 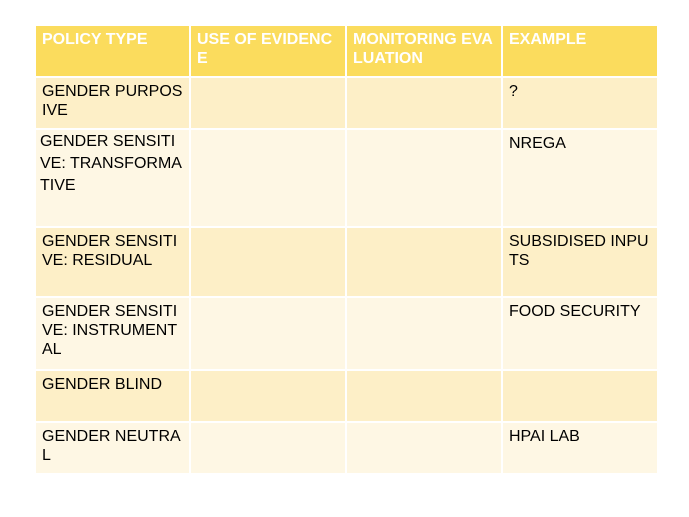 What do you see at coordinates (580, 103) in the screenshot?
I see `example-cell: ?` at bounding box center [580, 103].